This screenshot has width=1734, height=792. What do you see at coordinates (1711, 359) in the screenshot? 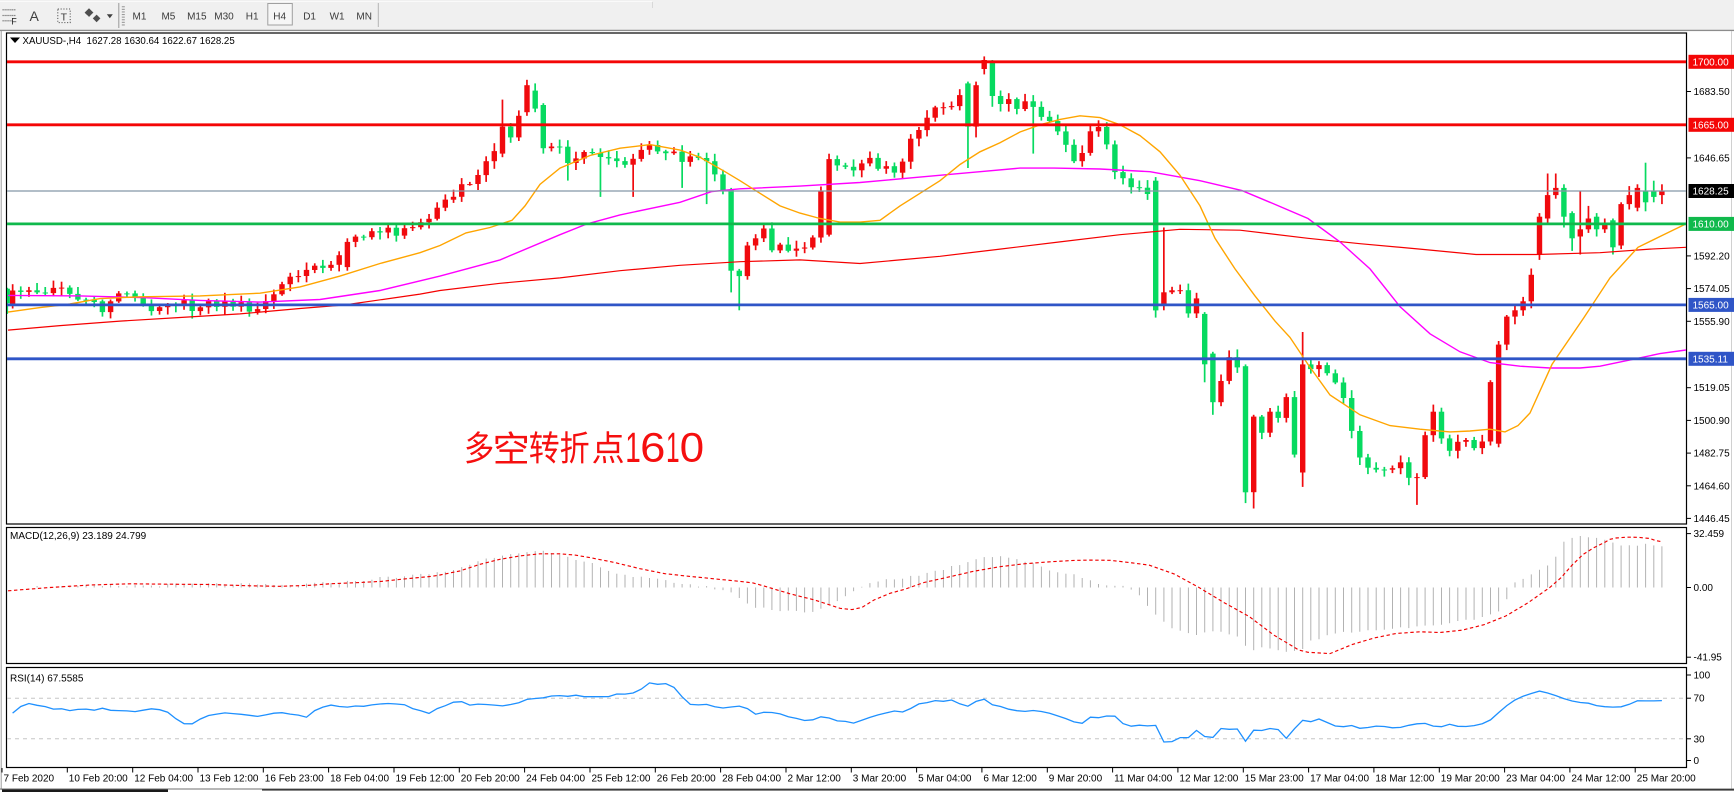
I see `svg-text: 1535.11` at bounding box center [1711, 359].